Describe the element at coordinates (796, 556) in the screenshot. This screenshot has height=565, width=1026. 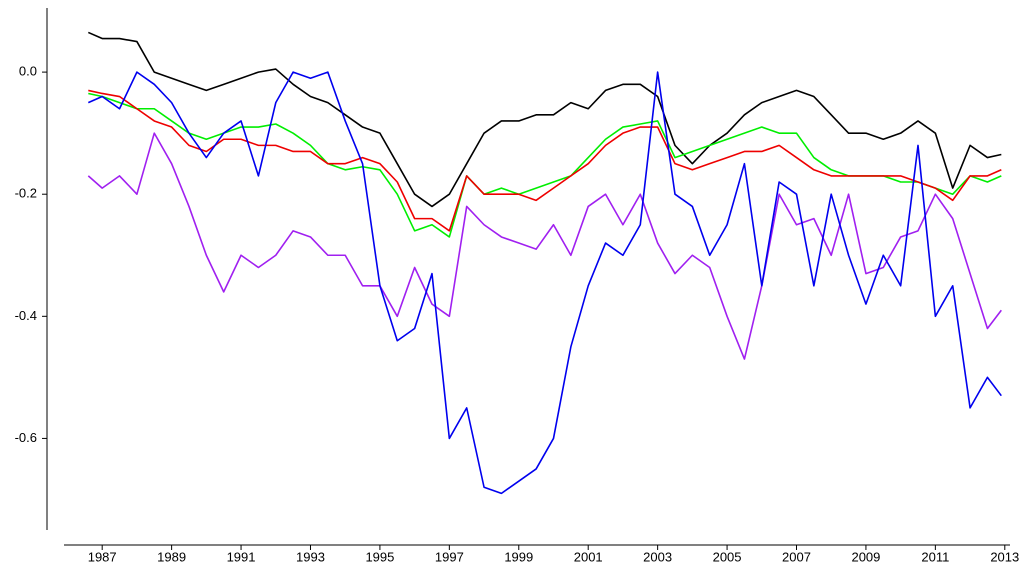
I see `x-tick-label: 2007` at that location.